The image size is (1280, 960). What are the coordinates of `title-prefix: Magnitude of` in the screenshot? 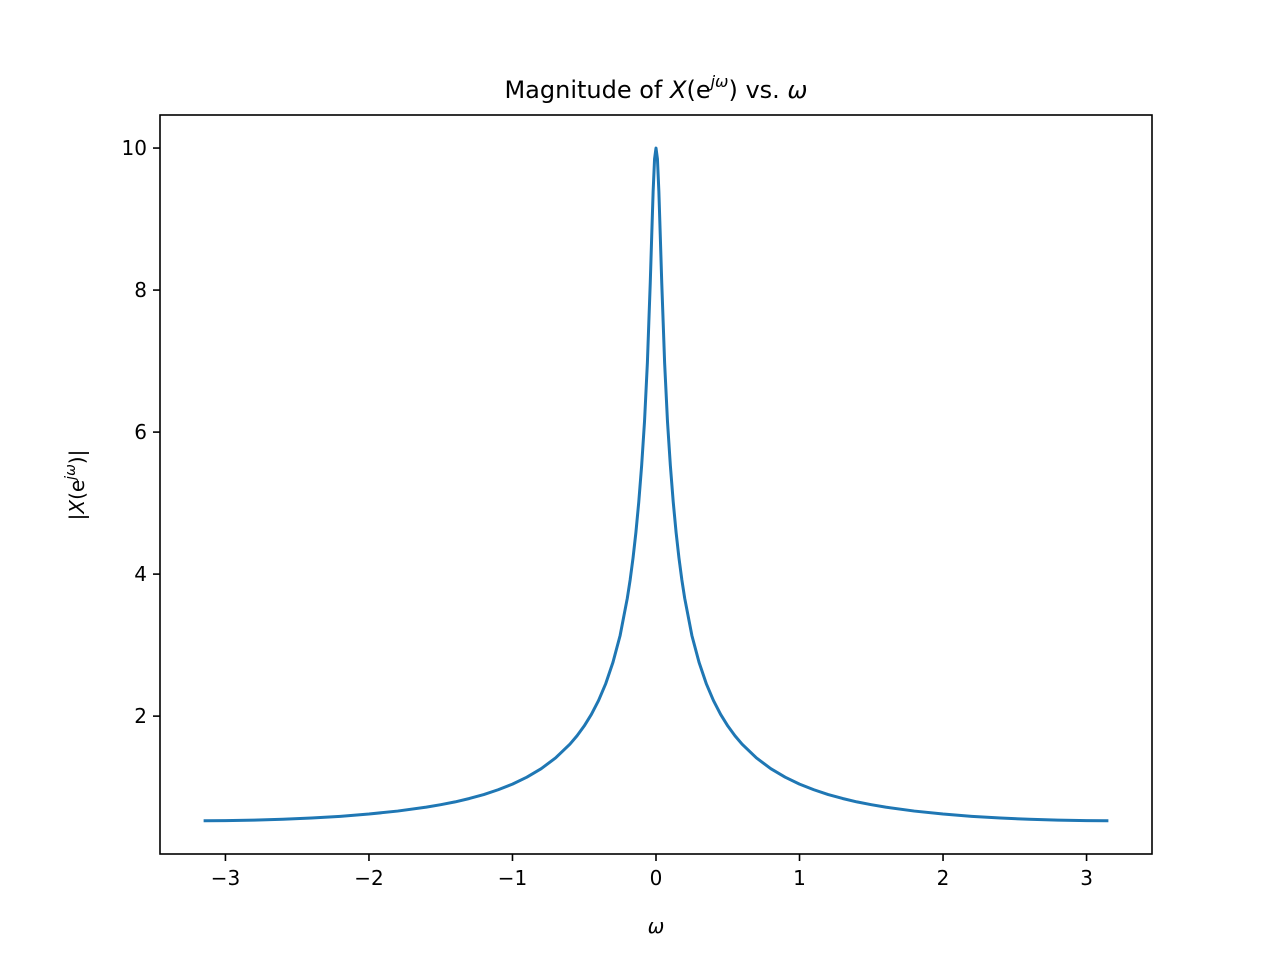 It's located at (587, 90).